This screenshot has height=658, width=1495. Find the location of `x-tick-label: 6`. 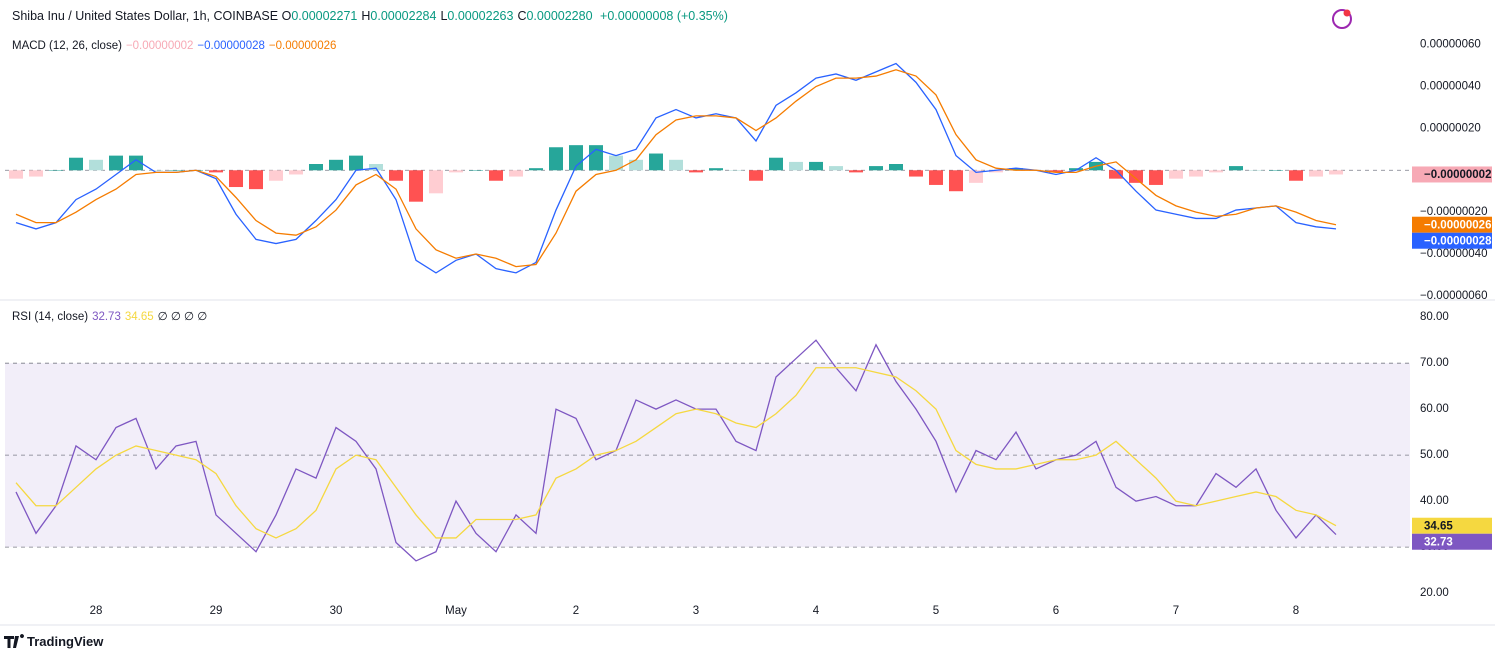

x-tick-label: 6 is located at coordinates (1056, 611).